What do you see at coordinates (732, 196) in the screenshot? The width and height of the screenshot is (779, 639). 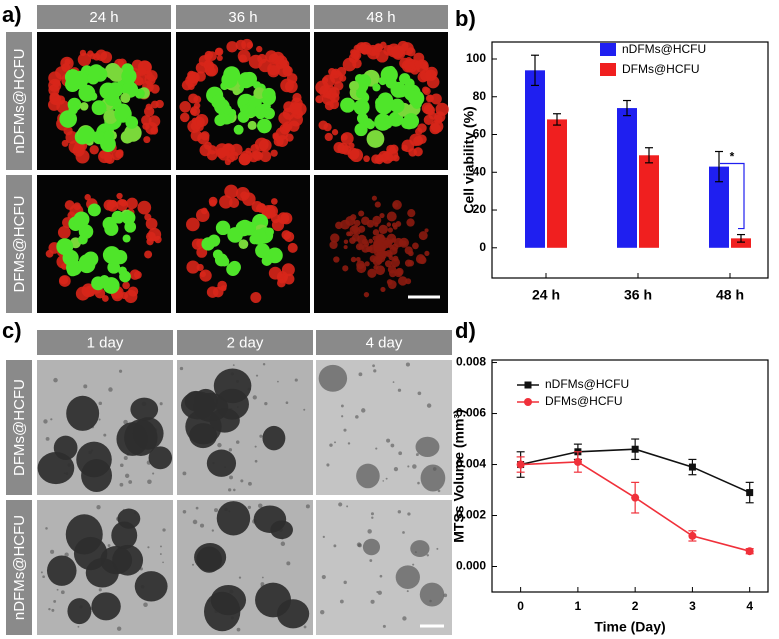 I see `significance-bracket` at bounding box center [732, 196].